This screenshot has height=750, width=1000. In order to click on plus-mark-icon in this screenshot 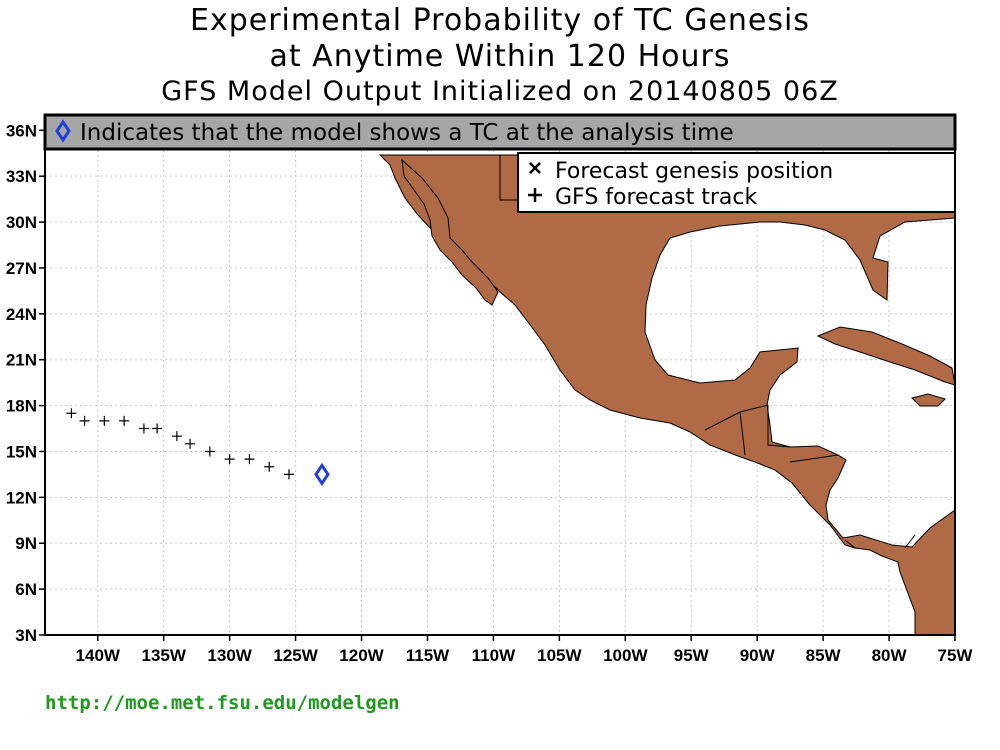, I will do `click(535, 195)`.